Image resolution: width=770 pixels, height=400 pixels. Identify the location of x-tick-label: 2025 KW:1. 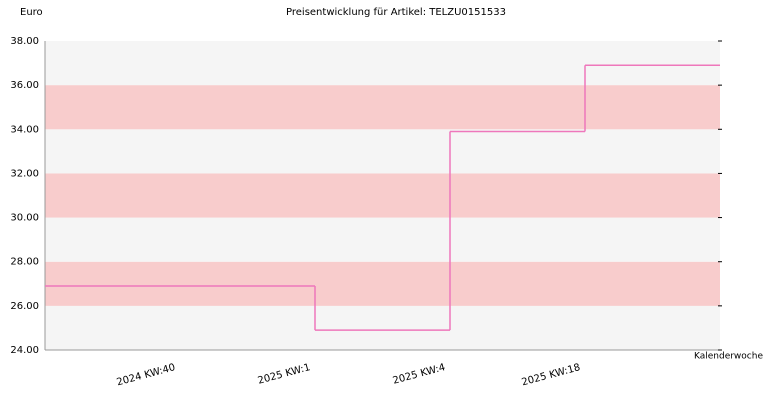
(284, 374).